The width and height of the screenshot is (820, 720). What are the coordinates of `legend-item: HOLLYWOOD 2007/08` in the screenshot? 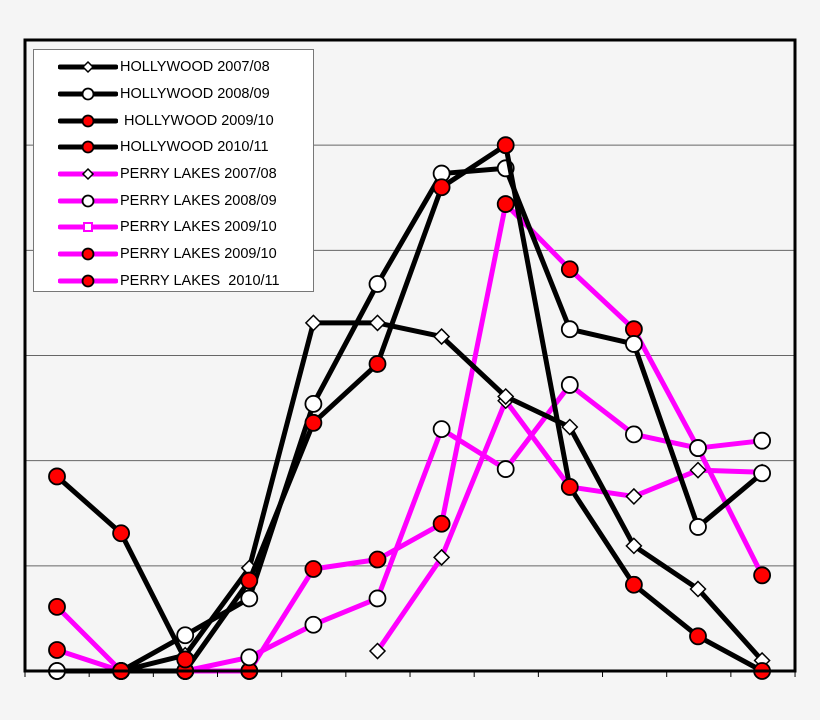 It's located at (173, 67).